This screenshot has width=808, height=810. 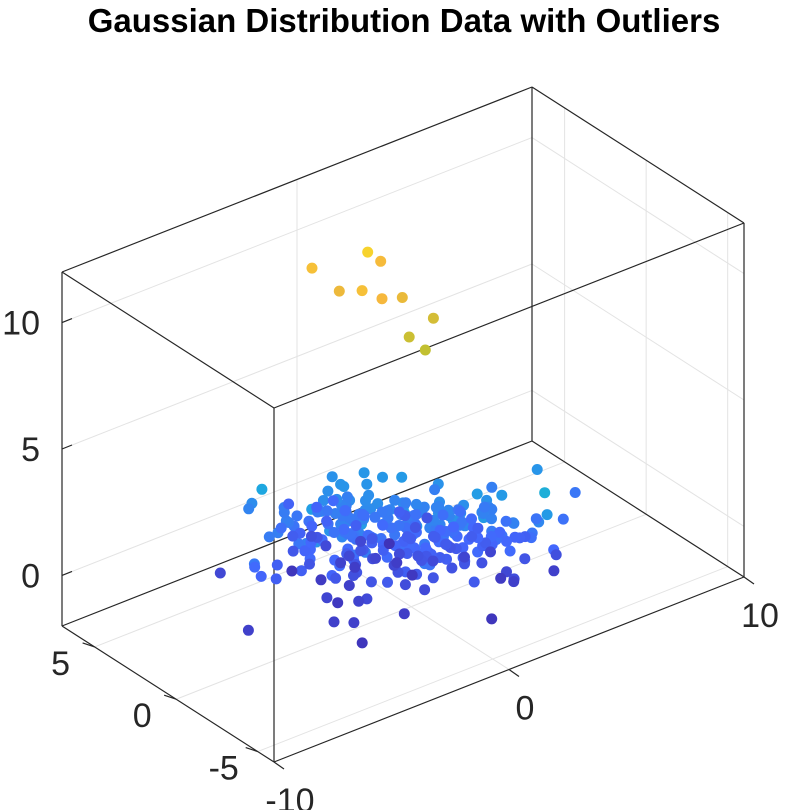 I want to click on grid-line-z-back, so click(x=297, y=482).